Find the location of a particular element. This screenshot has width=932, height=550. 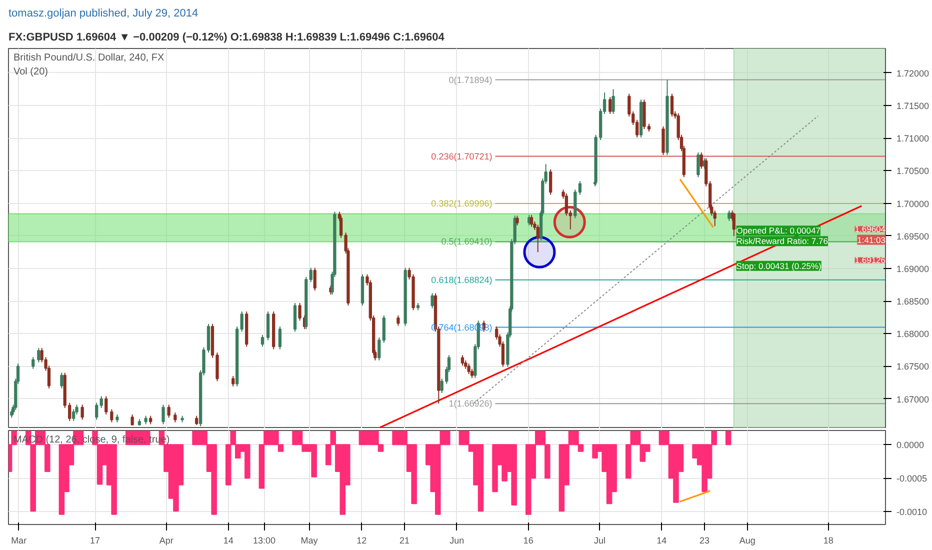

y-tick-label: 1.70000 is located at coordinates (913, 203).